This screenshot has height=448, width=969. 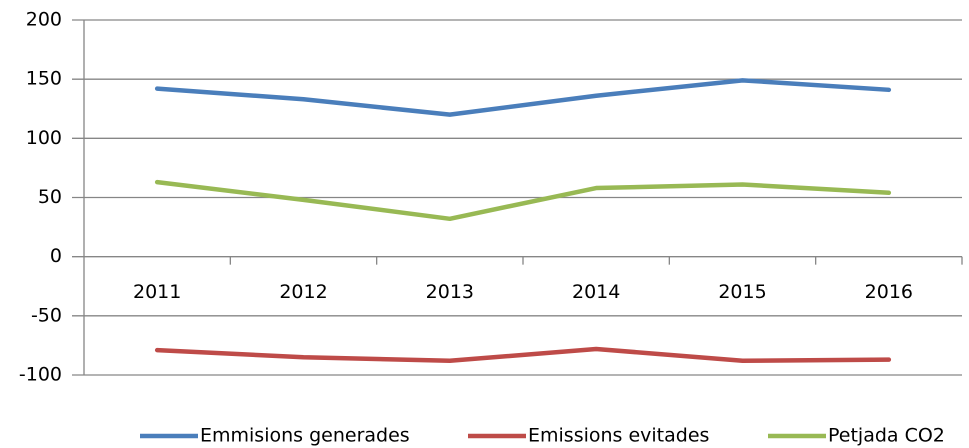 I want to click on legend-label: Emissions evitades, so click(x=618, y=436).